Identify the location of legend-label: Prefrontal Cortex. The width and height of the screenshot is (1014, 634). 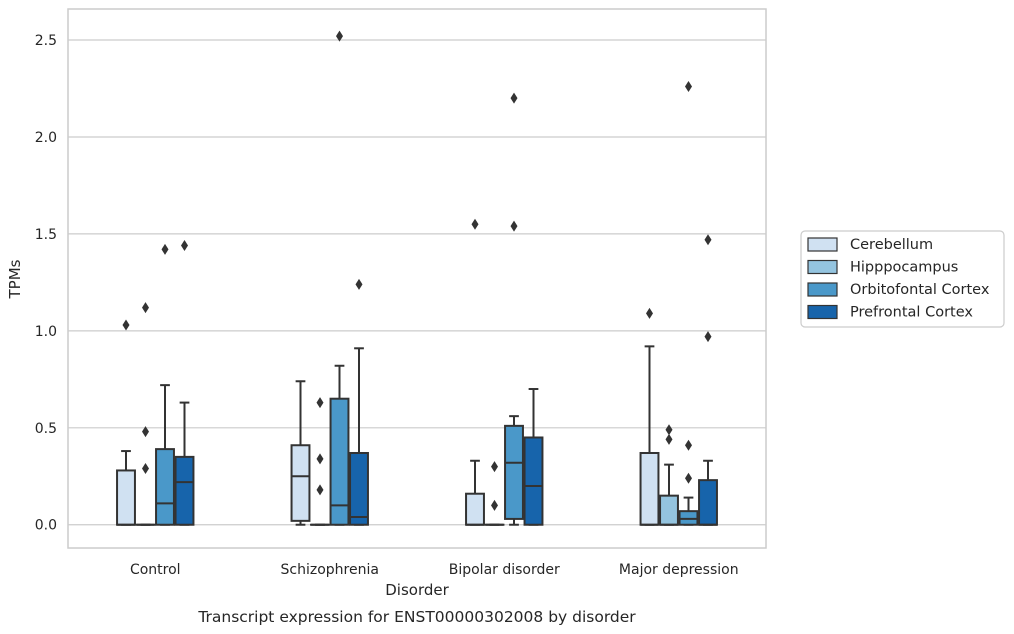
(911, 313).